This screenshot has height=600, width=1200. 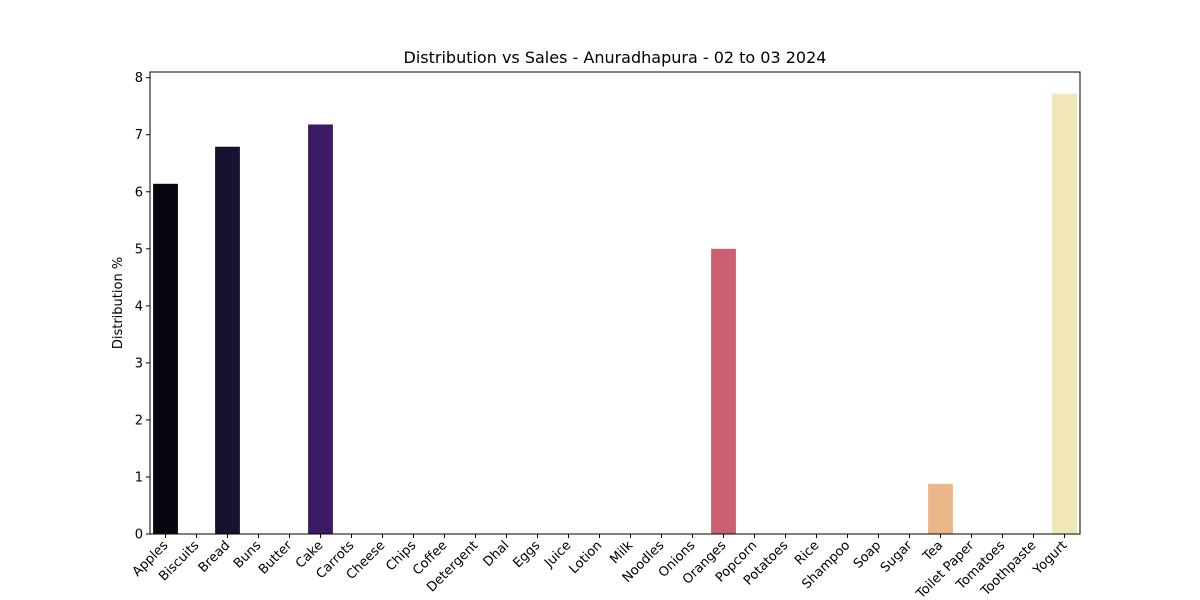 I want to click on x-tick-label: Bread, so click(x=215, y=557).